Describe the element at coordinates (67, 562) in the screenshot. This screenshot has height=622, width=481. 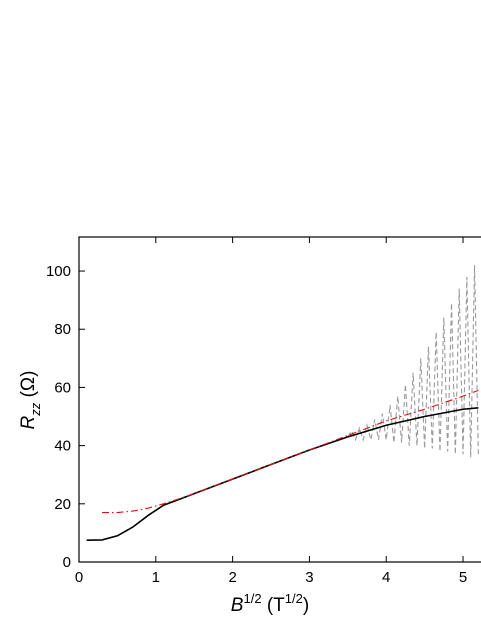
I see `y-tick-label: 0` at that location.